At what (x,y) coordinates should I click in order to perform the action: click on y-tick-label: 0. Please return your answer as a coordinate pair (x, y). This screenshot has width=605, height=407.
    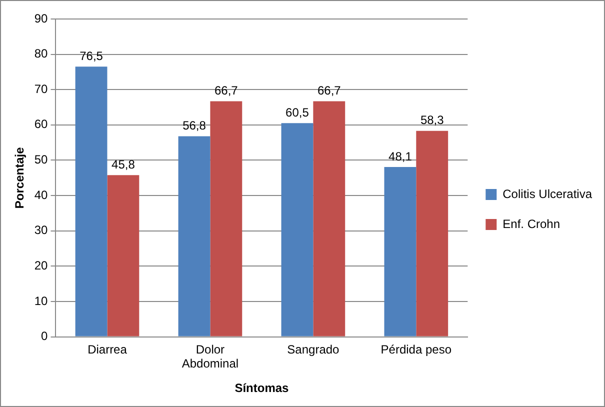
    Looking at the image, I should click on (44, 336).